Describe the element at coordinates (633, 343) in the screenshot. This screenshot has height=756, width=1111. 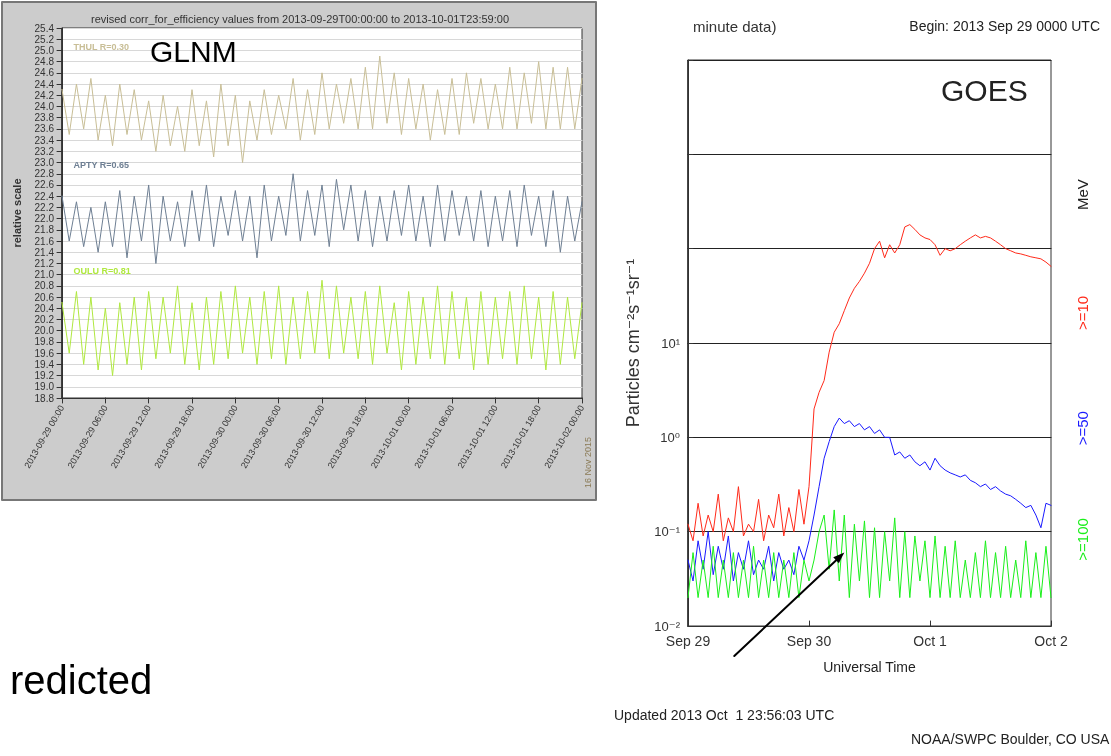
I see `y-axis-title: Particles cm⁻²s⁻¹sr⁻¹` at that location.